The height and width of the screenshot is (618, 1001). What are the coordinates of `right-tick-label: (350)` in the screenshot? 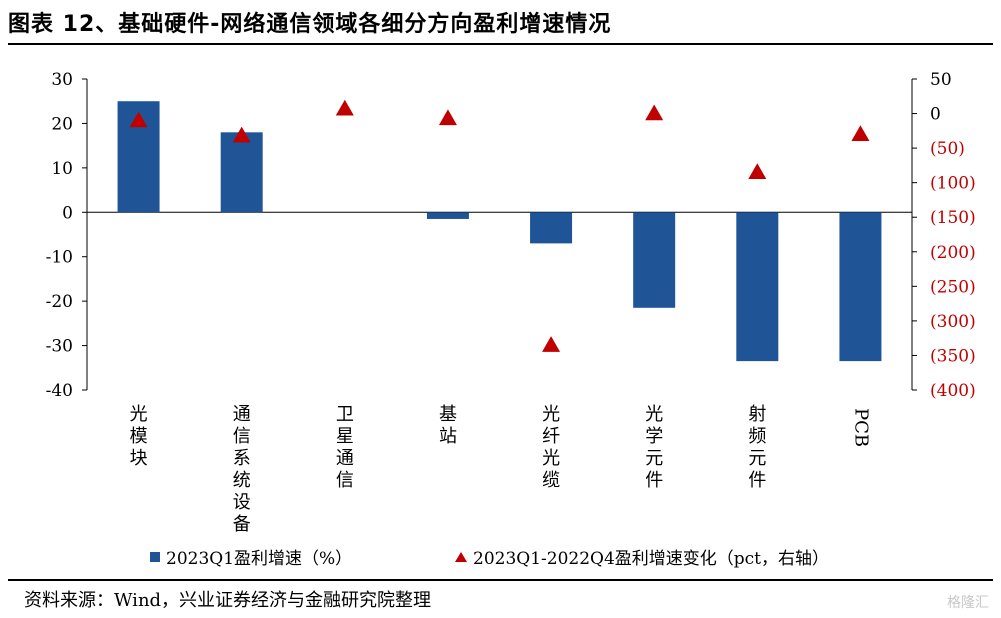 It's located at (953, 356).